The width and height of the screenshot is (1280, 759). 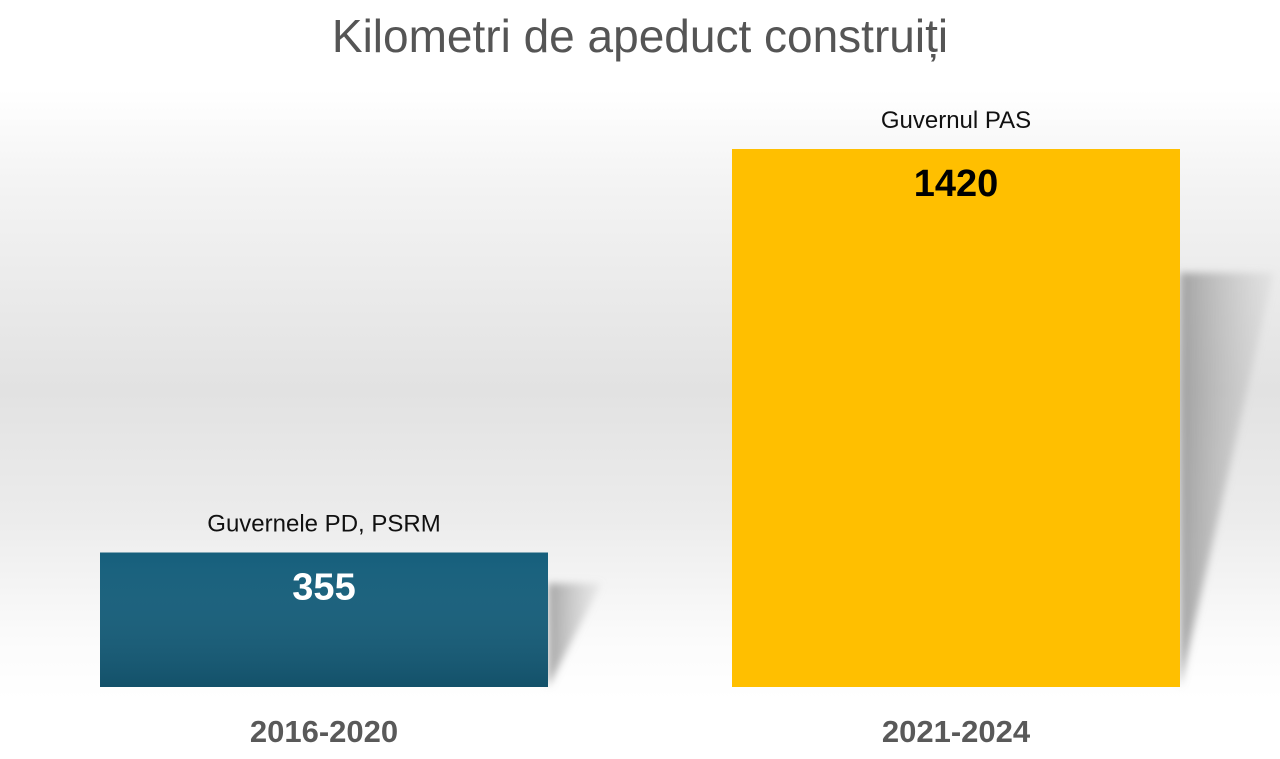 What do you see at coordinates (324, 619) in the screenshot?
I see `bar-shading` at bounding box center [324, 619].